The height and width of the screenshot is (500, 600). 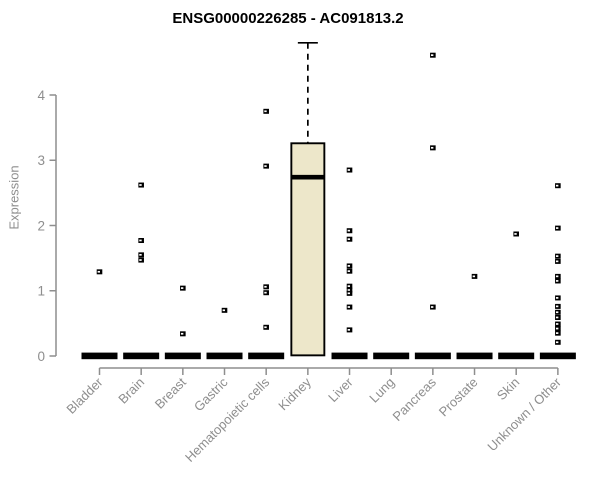 What do you see at coordinates (41, 95) in the screenshot?
I see `y-tick-label: 4` at bounding box center [41, 95].